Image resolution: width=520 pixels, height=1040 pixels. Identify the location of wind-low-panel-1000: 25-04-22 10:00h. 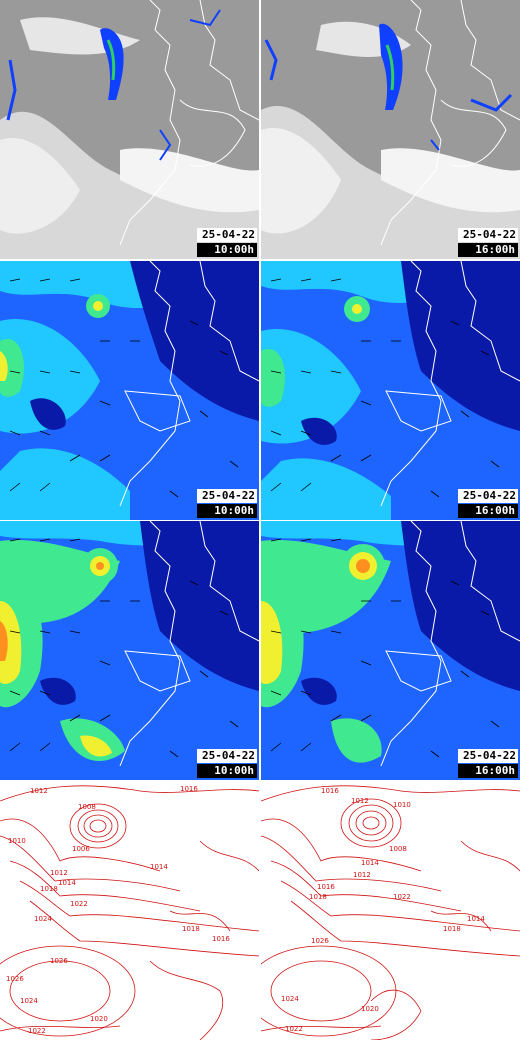
(129, 390).